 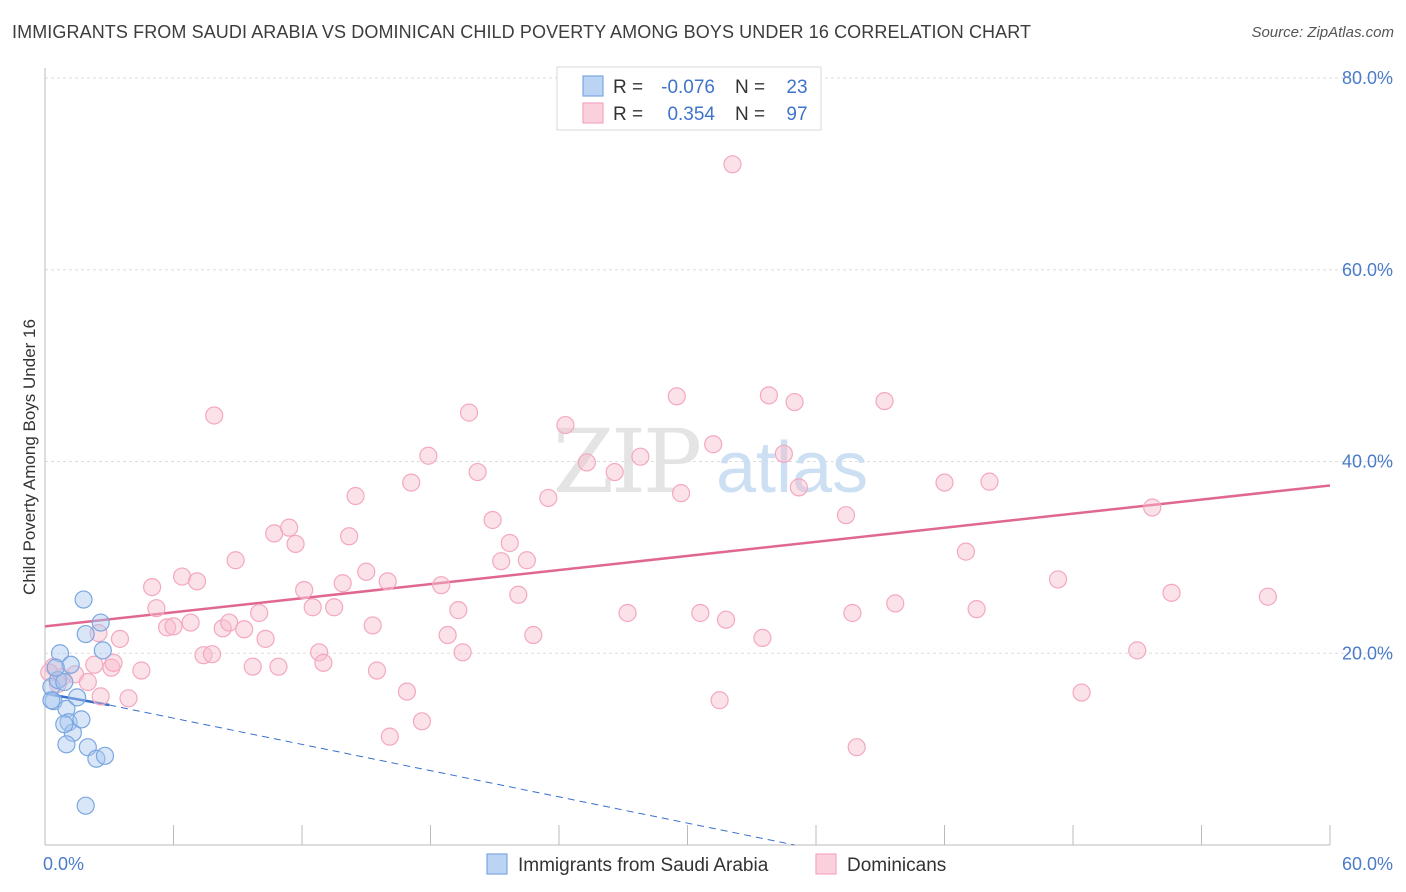 I want to click on legend-r-value-pink: 0.354, so click(x=691, y=114).